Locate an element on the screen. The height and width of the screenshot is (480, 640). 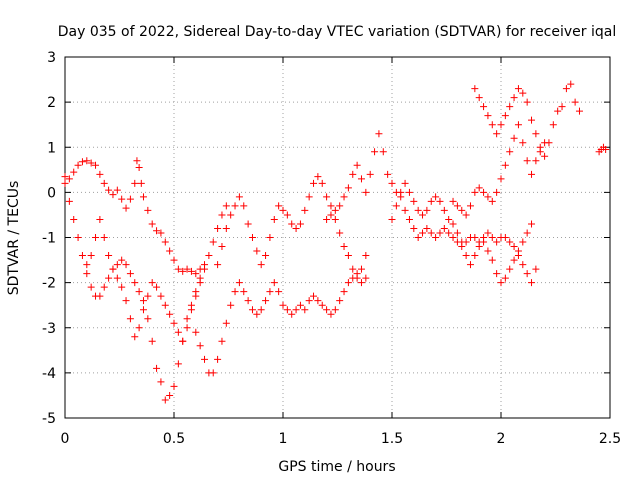
x-tick-label: 1.5 is located at coordinates (392, 439).